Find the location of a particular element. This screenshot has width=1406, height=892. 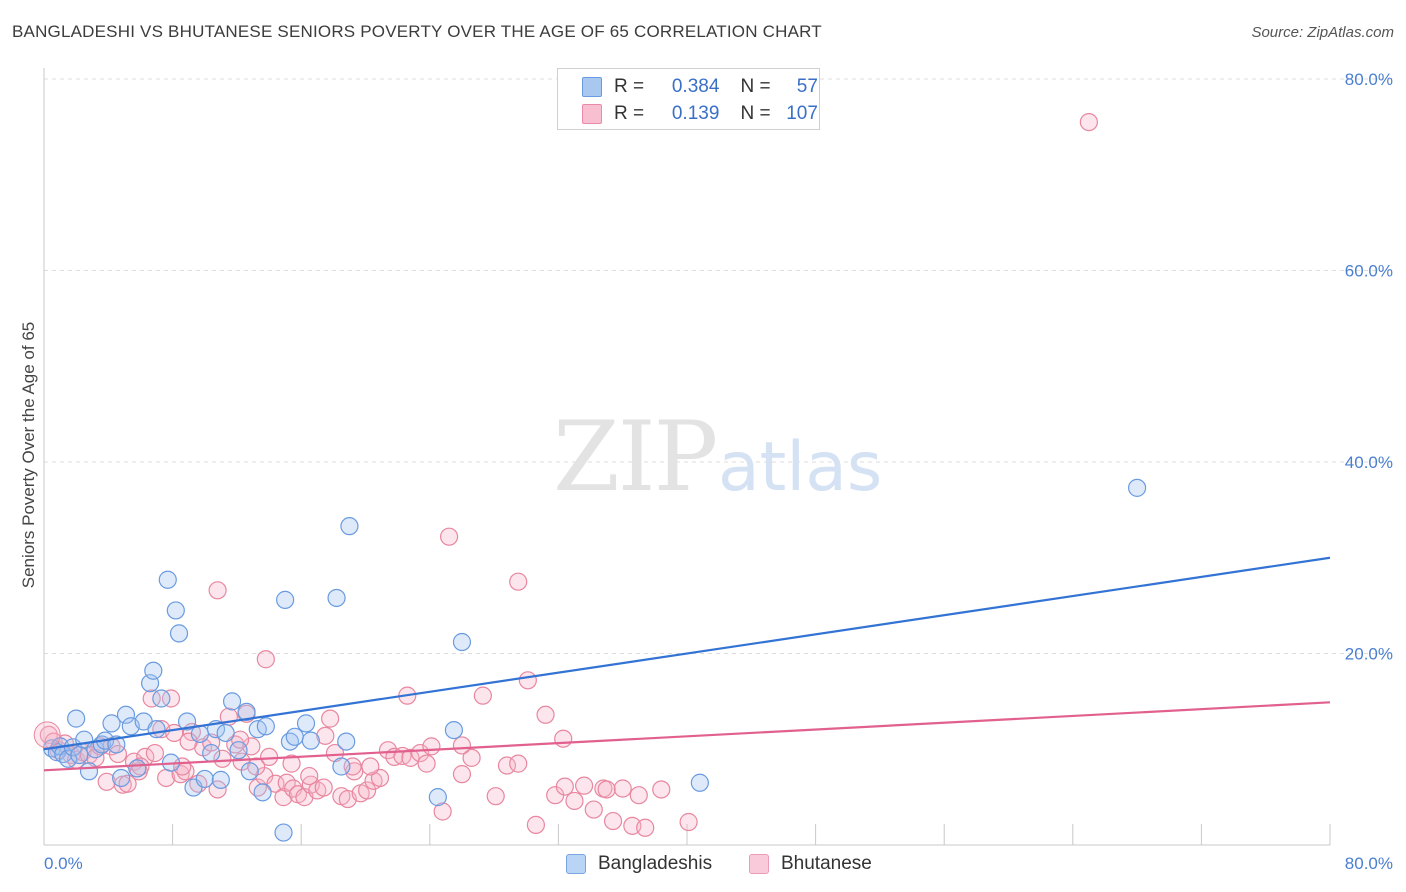

source-label: Source: ZipAtlas.com is located at coordinates (1322, 32).